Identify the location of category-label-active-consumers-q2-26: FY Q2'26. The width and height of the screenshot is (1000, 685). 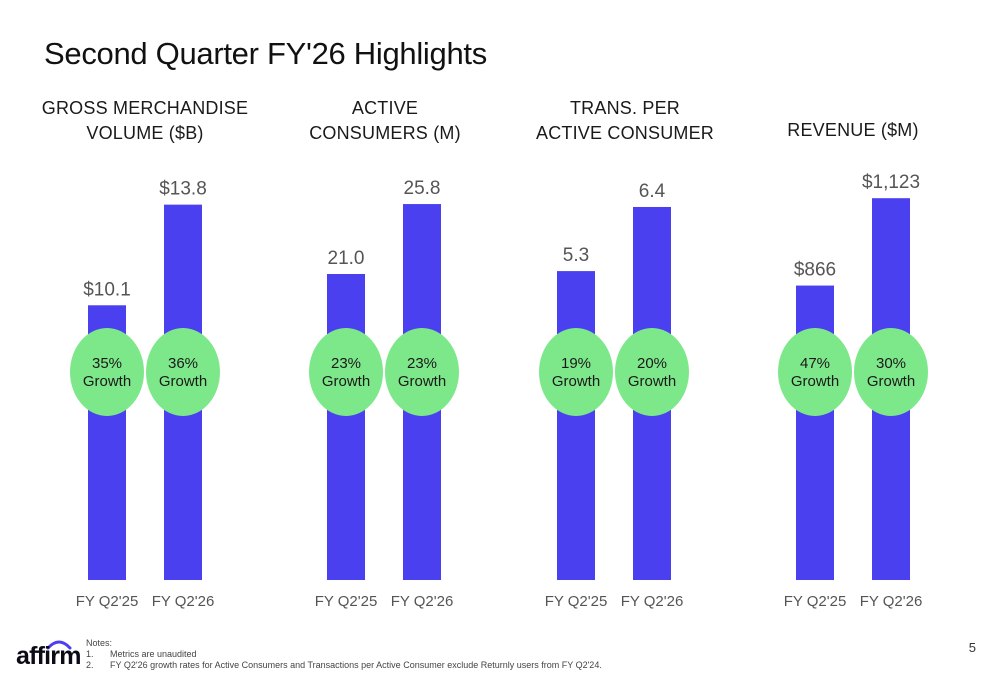
(422, 601).